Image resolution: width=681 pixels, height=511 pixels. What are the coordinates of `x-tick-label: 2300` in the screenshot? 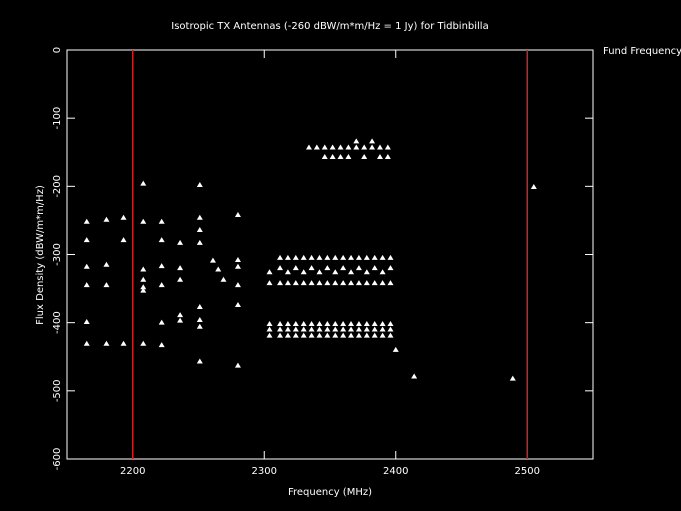 It's located at (264, 471).